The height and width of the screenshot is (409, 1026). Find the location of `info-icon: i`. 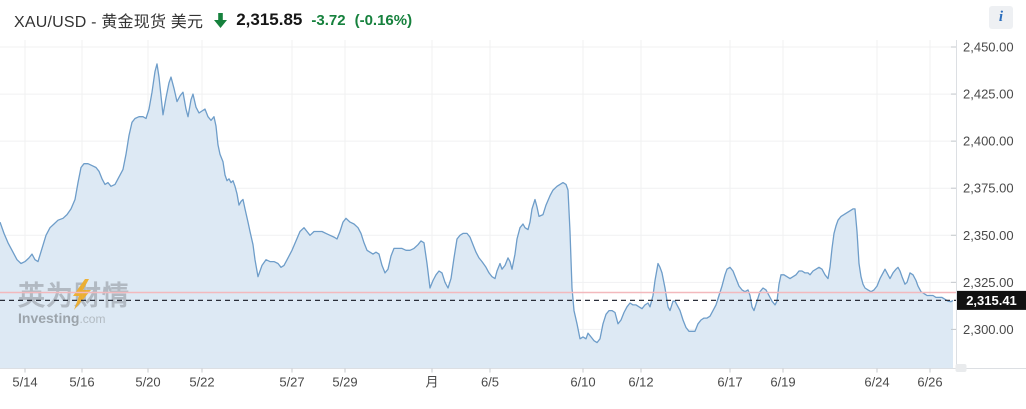

info-icon: i is located at coordinates (1001, 17).